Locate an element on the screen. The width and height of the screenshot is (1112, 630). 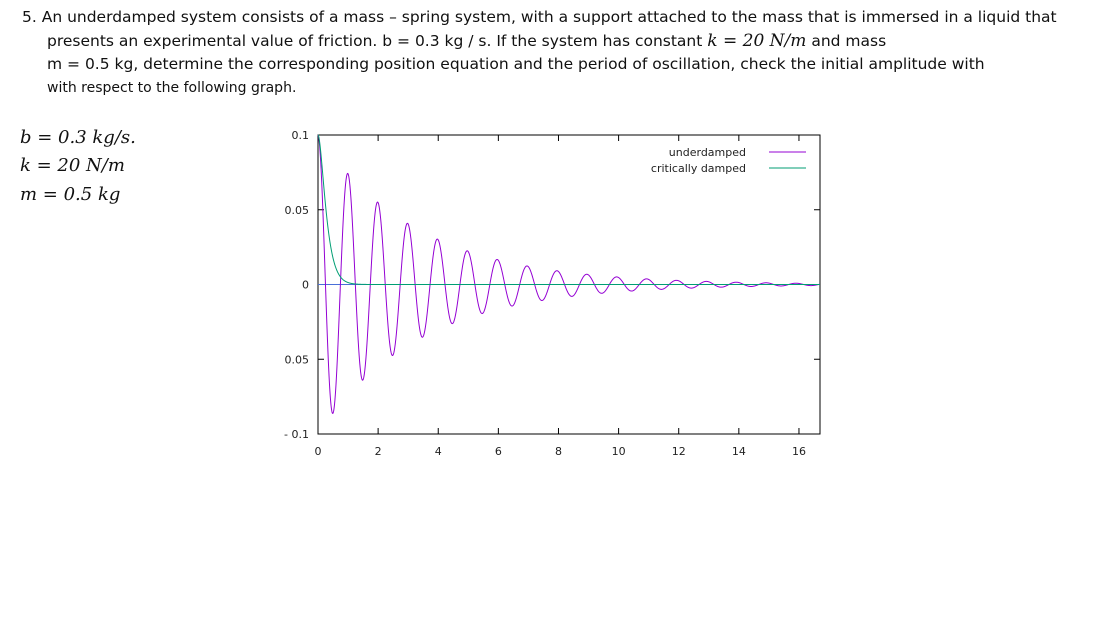
y-tick-label: 0.1 is located at coordinates (301, 135).